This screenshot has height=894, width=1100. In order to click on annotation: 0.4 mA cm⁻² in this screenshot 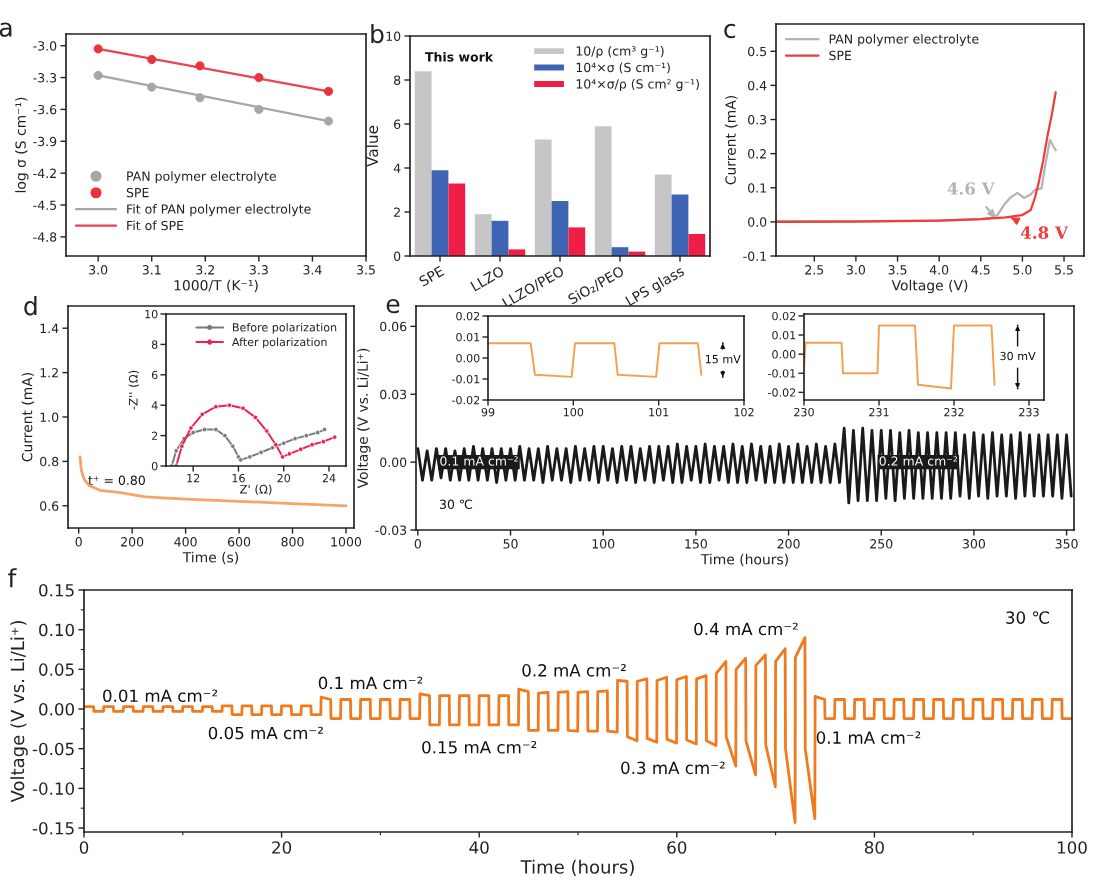, I will do `click(746, 629)`.